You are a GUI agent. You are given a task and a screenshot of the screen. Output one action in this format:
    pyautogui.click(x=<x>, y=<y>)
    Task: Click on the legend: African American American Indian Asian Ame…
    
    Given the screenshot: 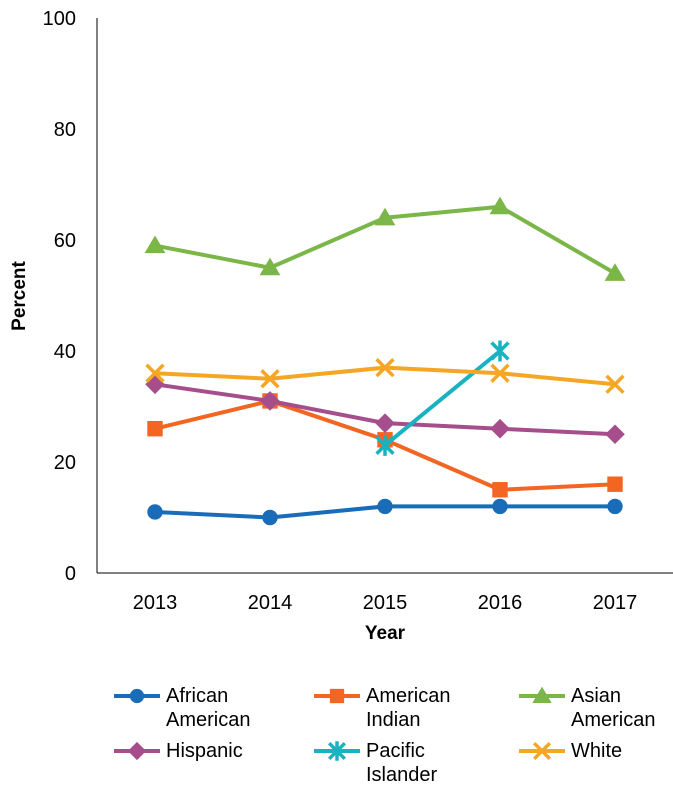 What is the action you would take?
    pyautogui.click(x=392, y=736)
    